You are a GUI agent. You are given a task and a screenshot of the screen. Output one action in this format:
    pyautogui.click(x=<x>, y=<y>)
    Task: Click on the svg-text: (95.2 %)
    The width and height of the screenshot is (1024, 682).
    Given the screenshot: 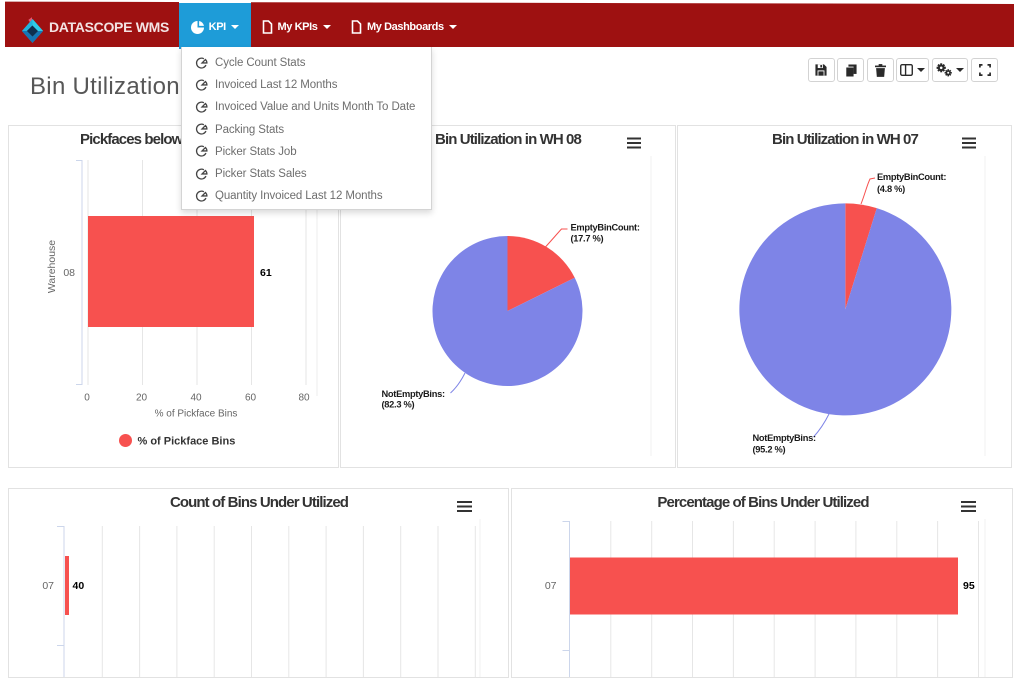 What is the action you would take?
    pyautogui.click(x=769, y=449)
    